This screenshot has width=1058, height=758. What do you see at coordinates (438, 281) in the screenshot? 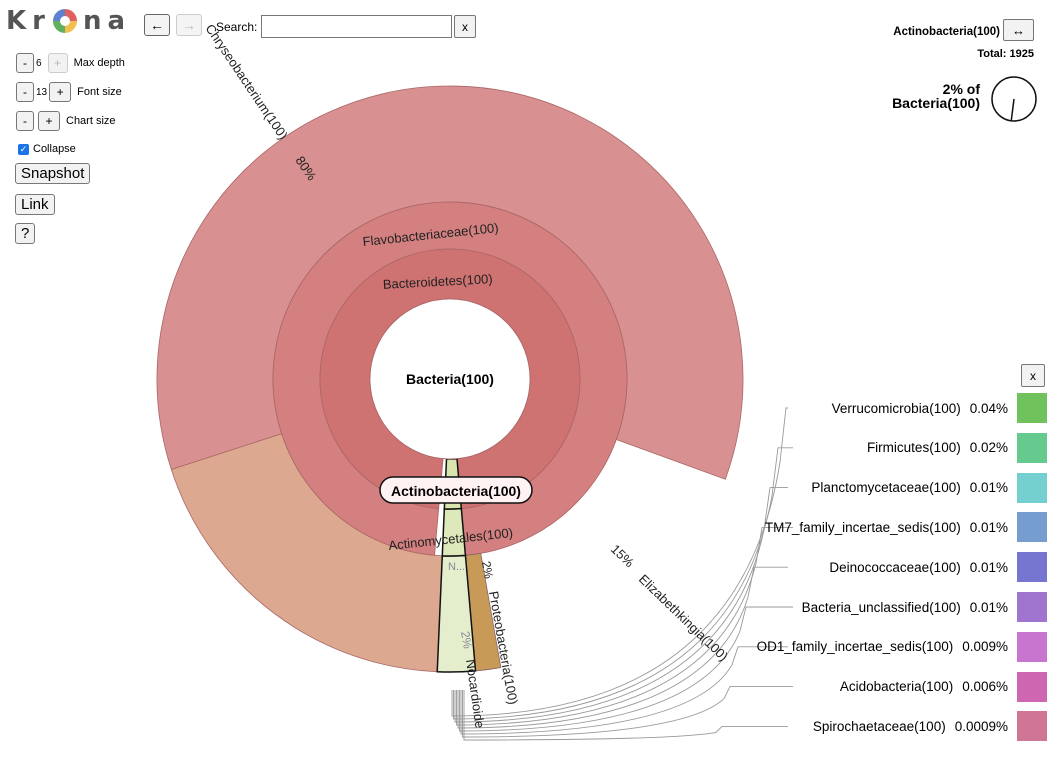
I see `bacteroidetes-label: Bacteroidetes(100)` at bounding box center [438, 281].